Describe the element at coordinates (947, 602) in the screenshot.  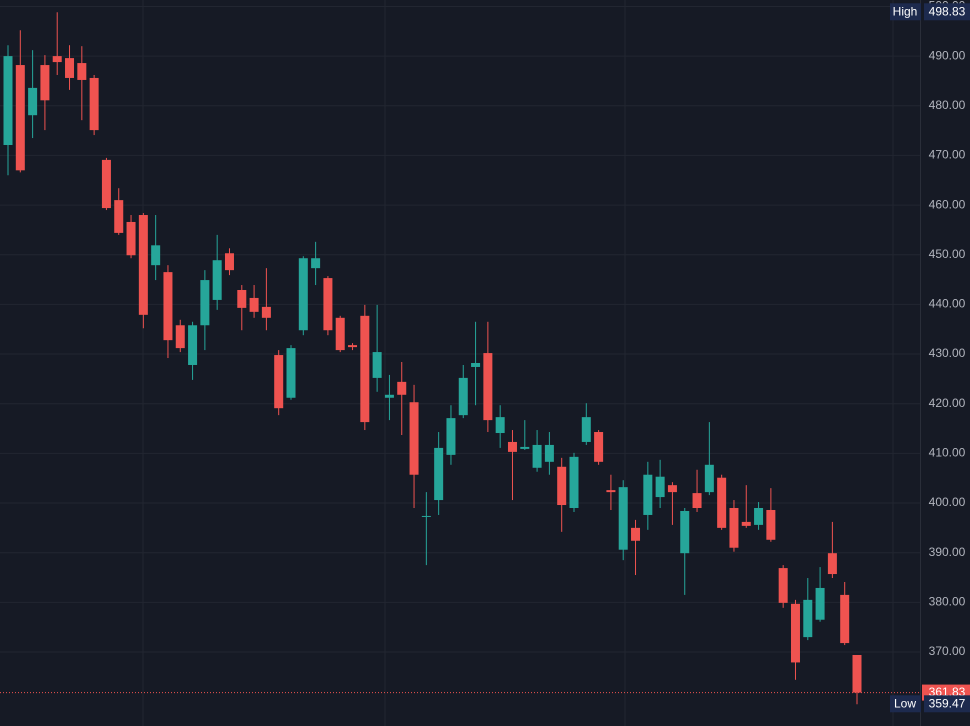
I see `y-tick-label: 380.00` at that location.